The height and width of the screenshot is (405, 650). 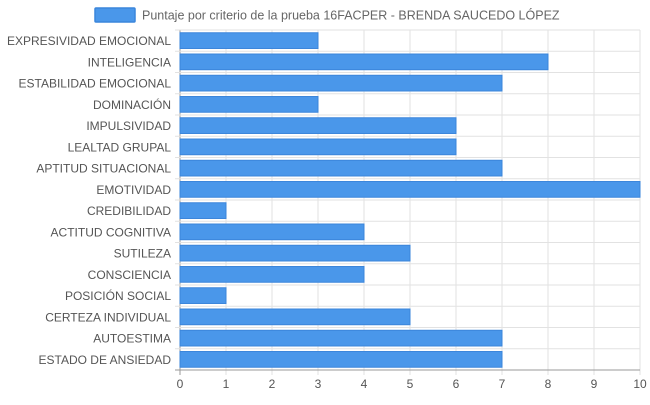 What do you see at coordinates (115, 15) in the screenshot?
I see `legend-swatch` at bounding box center [115, 15].